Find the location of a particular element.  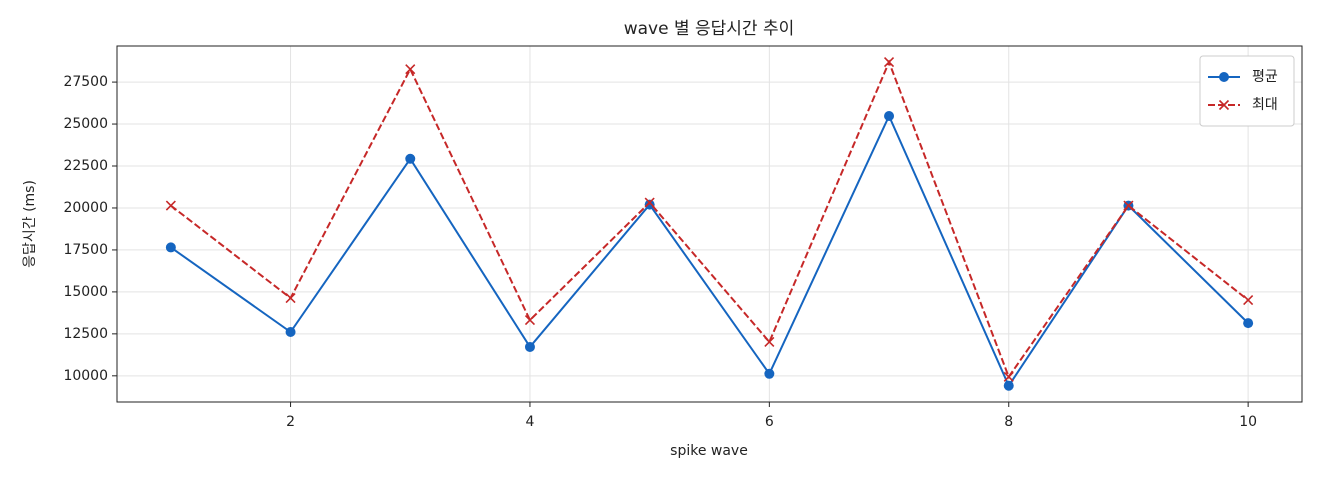

x-tick-label: 2 is located at coordinates (290, 422).